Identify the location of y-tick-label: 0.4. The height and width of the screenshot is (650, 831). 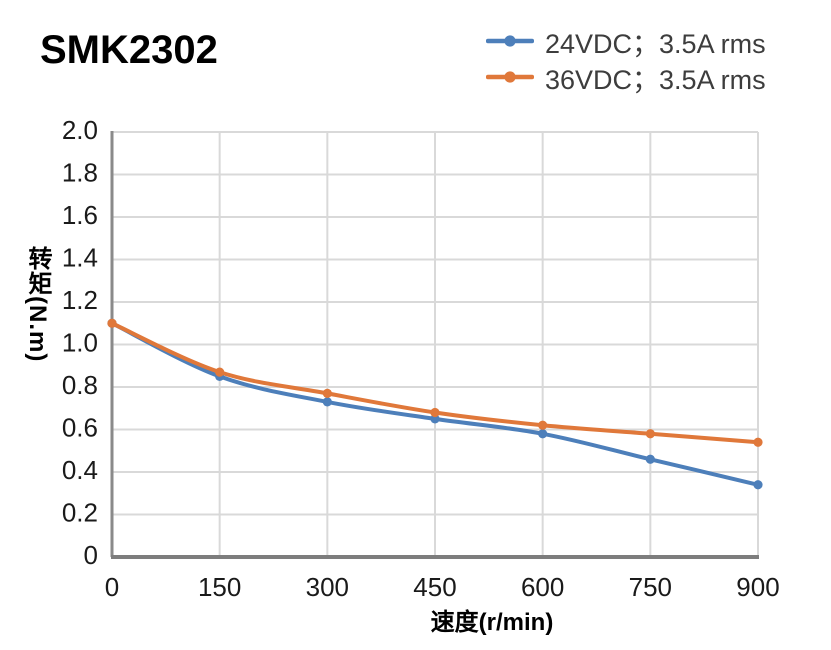
(80, 470).